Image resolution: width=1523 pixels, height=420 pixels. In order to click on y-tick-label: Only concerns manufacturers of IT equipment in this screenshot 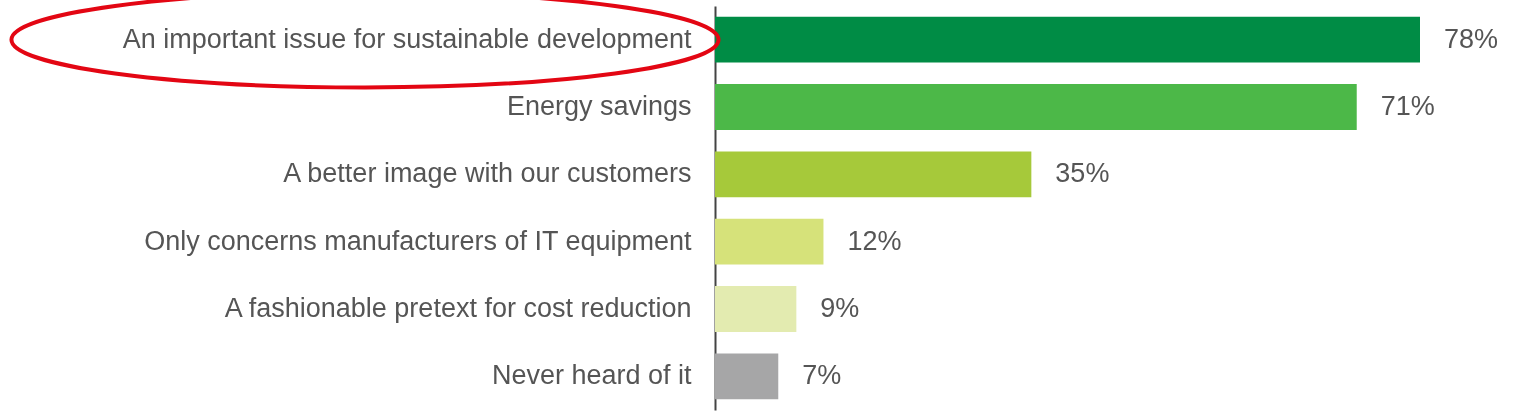, I will do `click(418, 240)`.